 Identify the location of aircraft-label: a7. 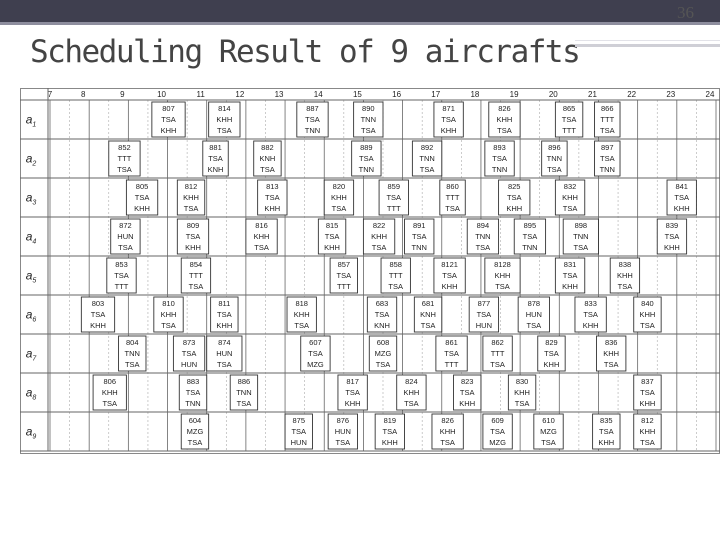
(32, 355).